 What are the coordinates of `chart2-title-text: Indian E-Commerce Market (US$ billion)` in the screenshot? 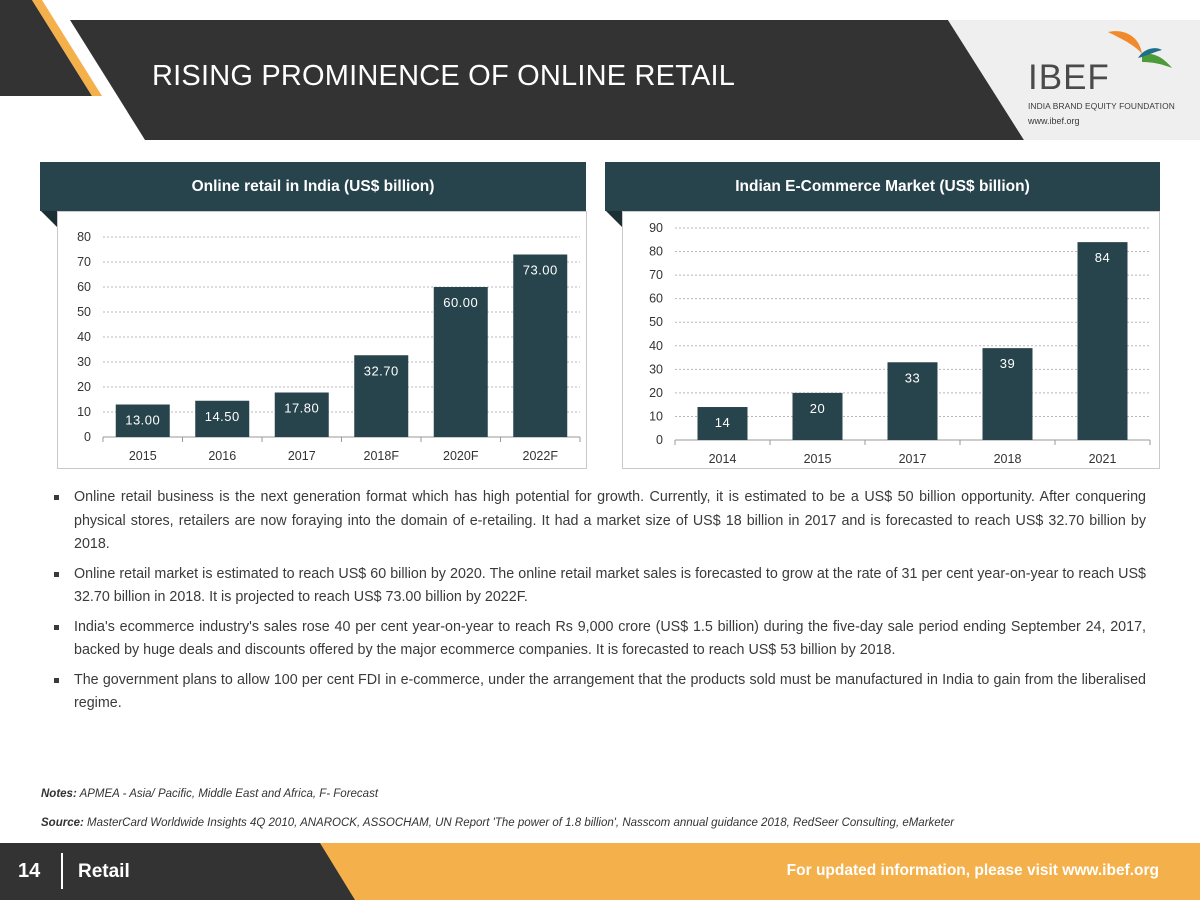 It's located at (882, 186).